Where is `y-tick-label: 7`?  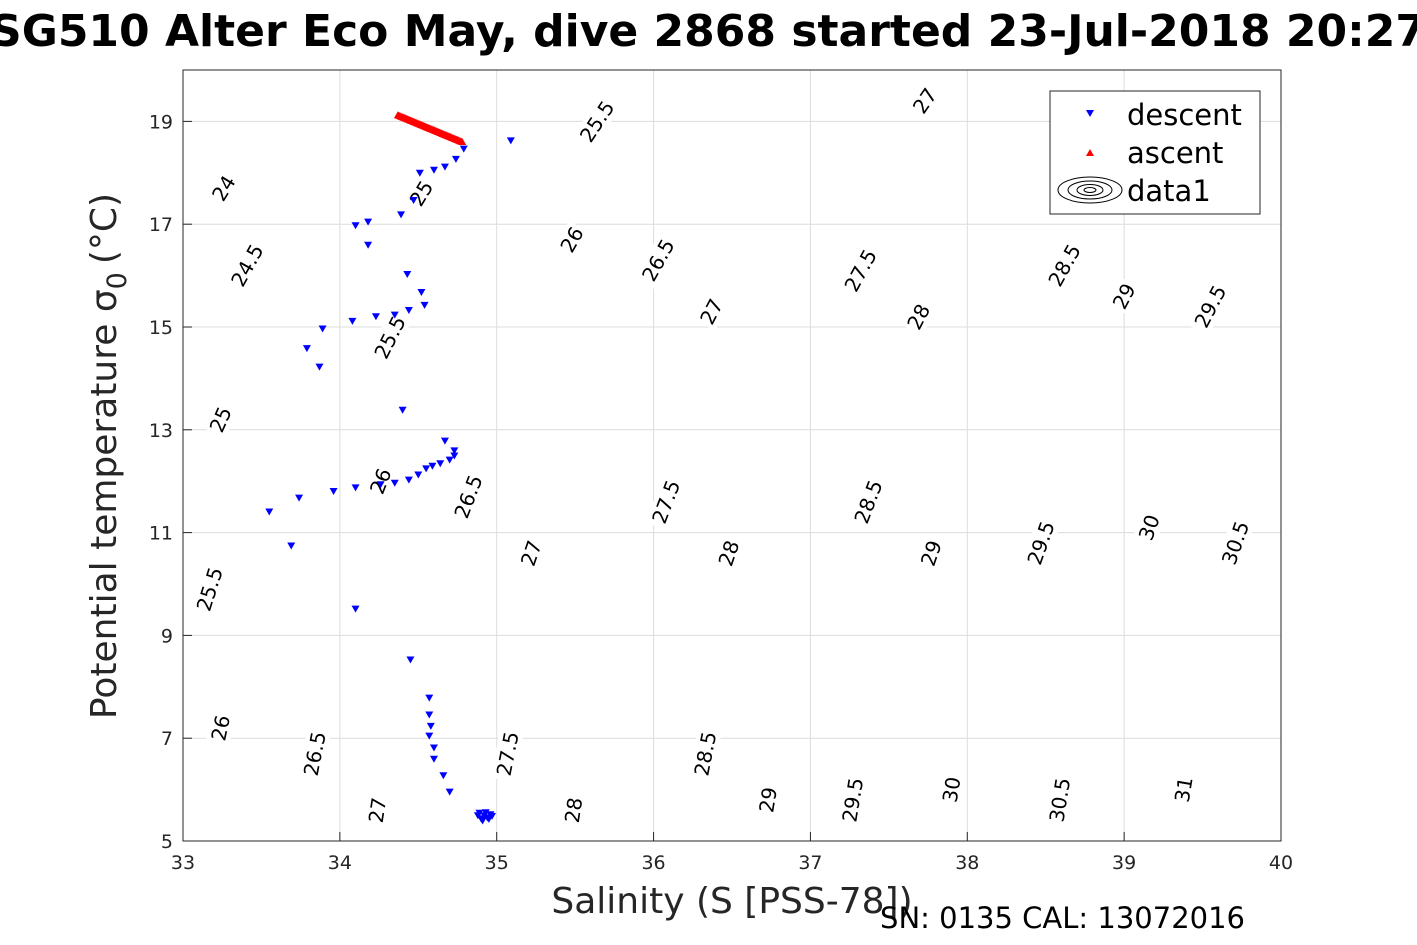 y-tick-label: 7 is located at coordinates (167, 739).